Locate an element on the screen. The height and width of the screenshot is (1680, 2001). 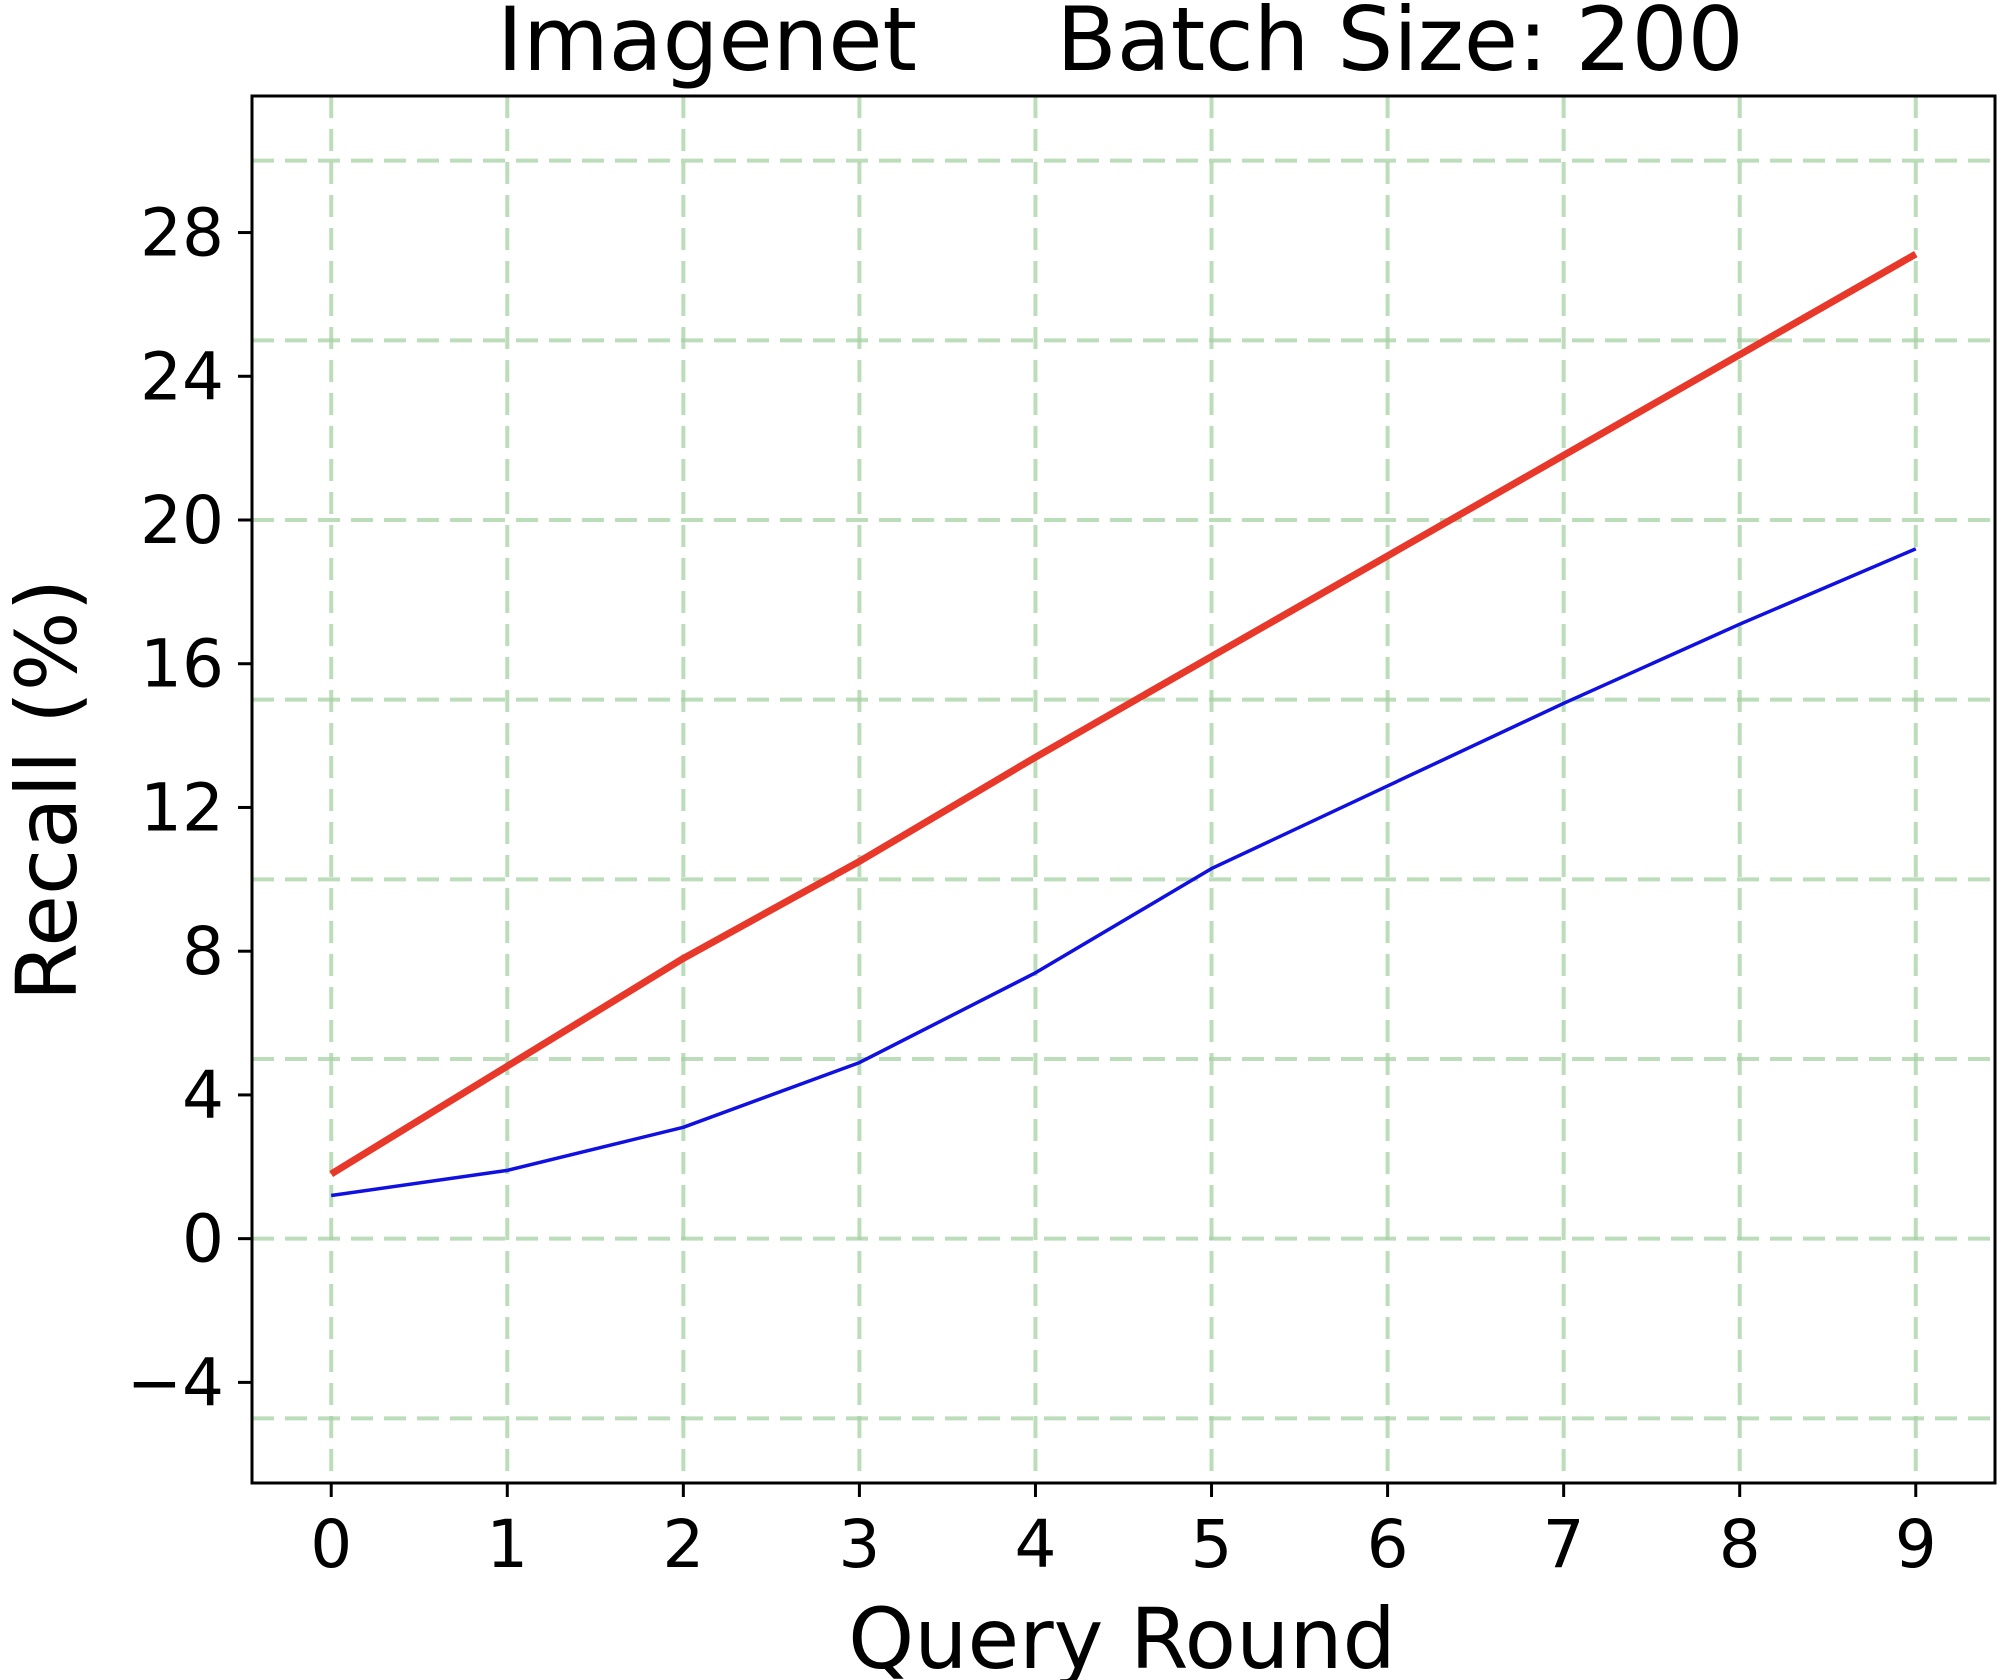
x-tick-label-7: 7 is located at coordinates (1564, 1544).